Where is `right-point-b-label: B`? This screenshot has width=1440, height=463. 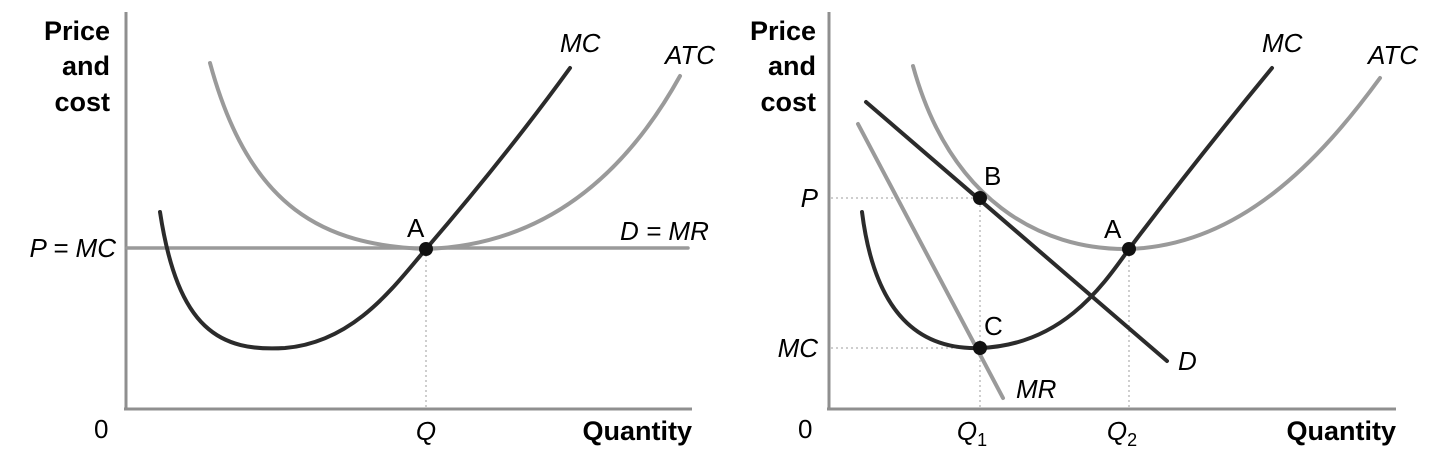
right-point-b-label: B is located at coordinates (992, 176).